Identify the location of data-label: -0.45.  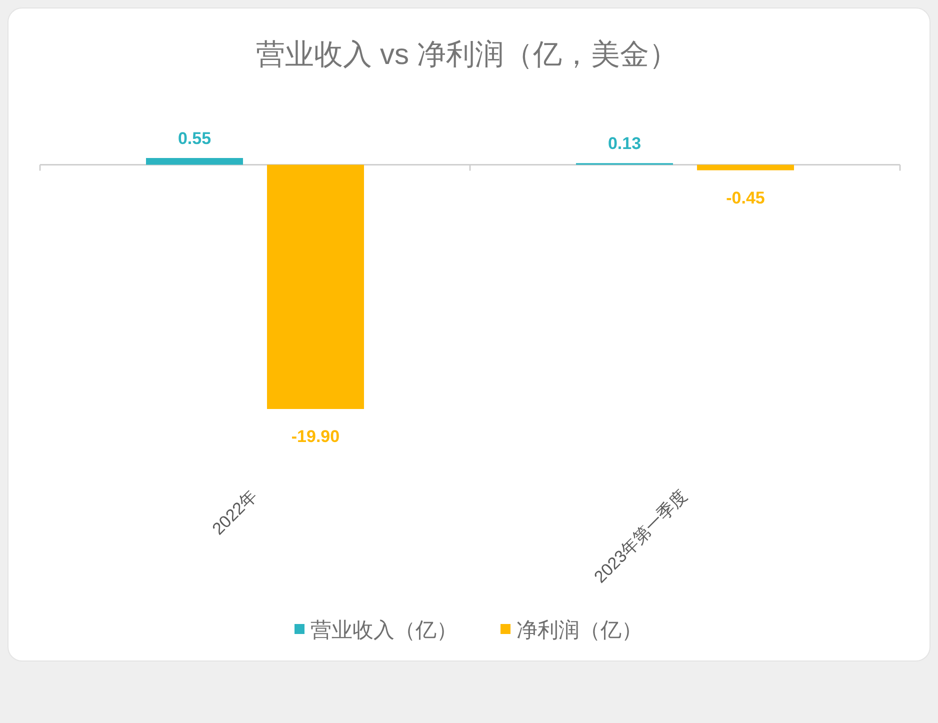
(745, 198).